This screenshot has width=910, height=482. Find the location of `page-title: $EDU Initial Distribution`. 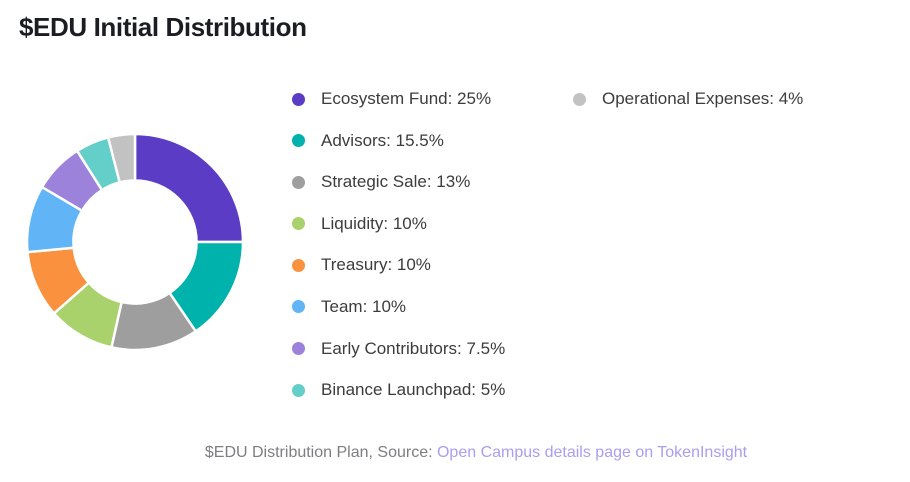

page-title: $EDU Initial Distribution is located at coordinates (163, 27).